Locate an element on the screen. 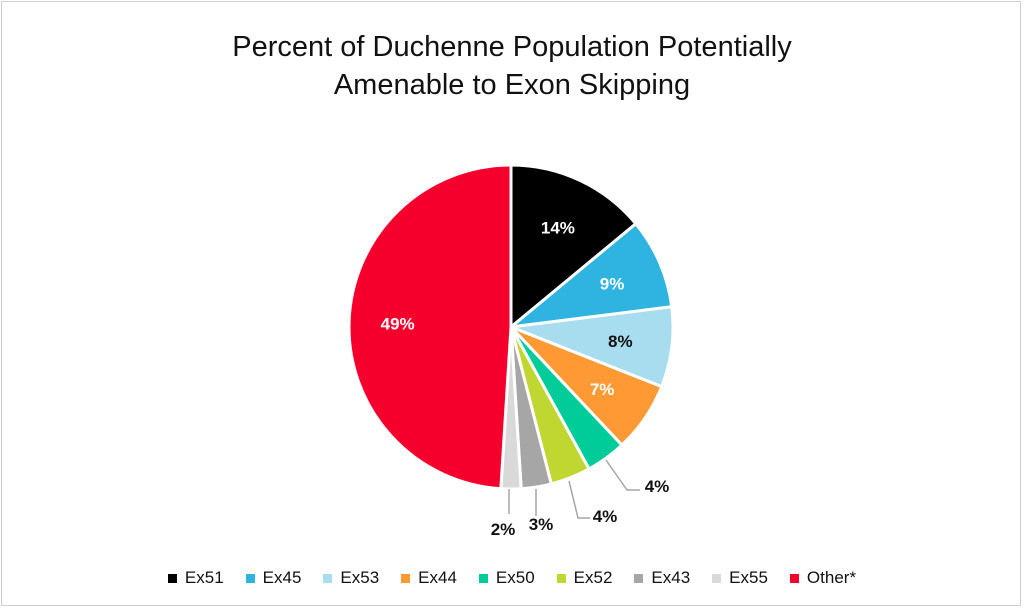 Image resolution: width=1024 pixels, height=609 pixels. chart-title-line-2: Amenable to Exon Skipping is located at coordinates (512, 85).